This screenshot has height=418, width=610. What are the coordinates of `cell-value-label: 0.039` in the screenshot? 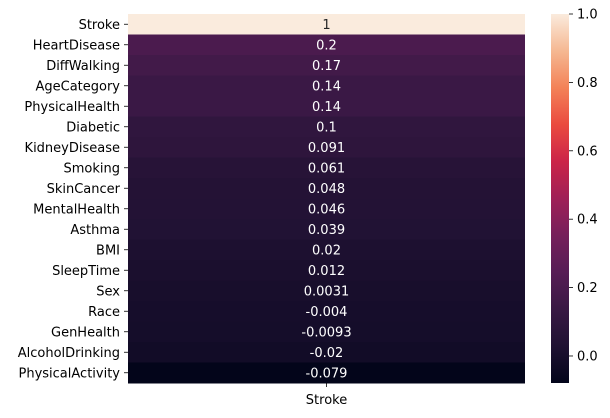 It's located at (326, 230).